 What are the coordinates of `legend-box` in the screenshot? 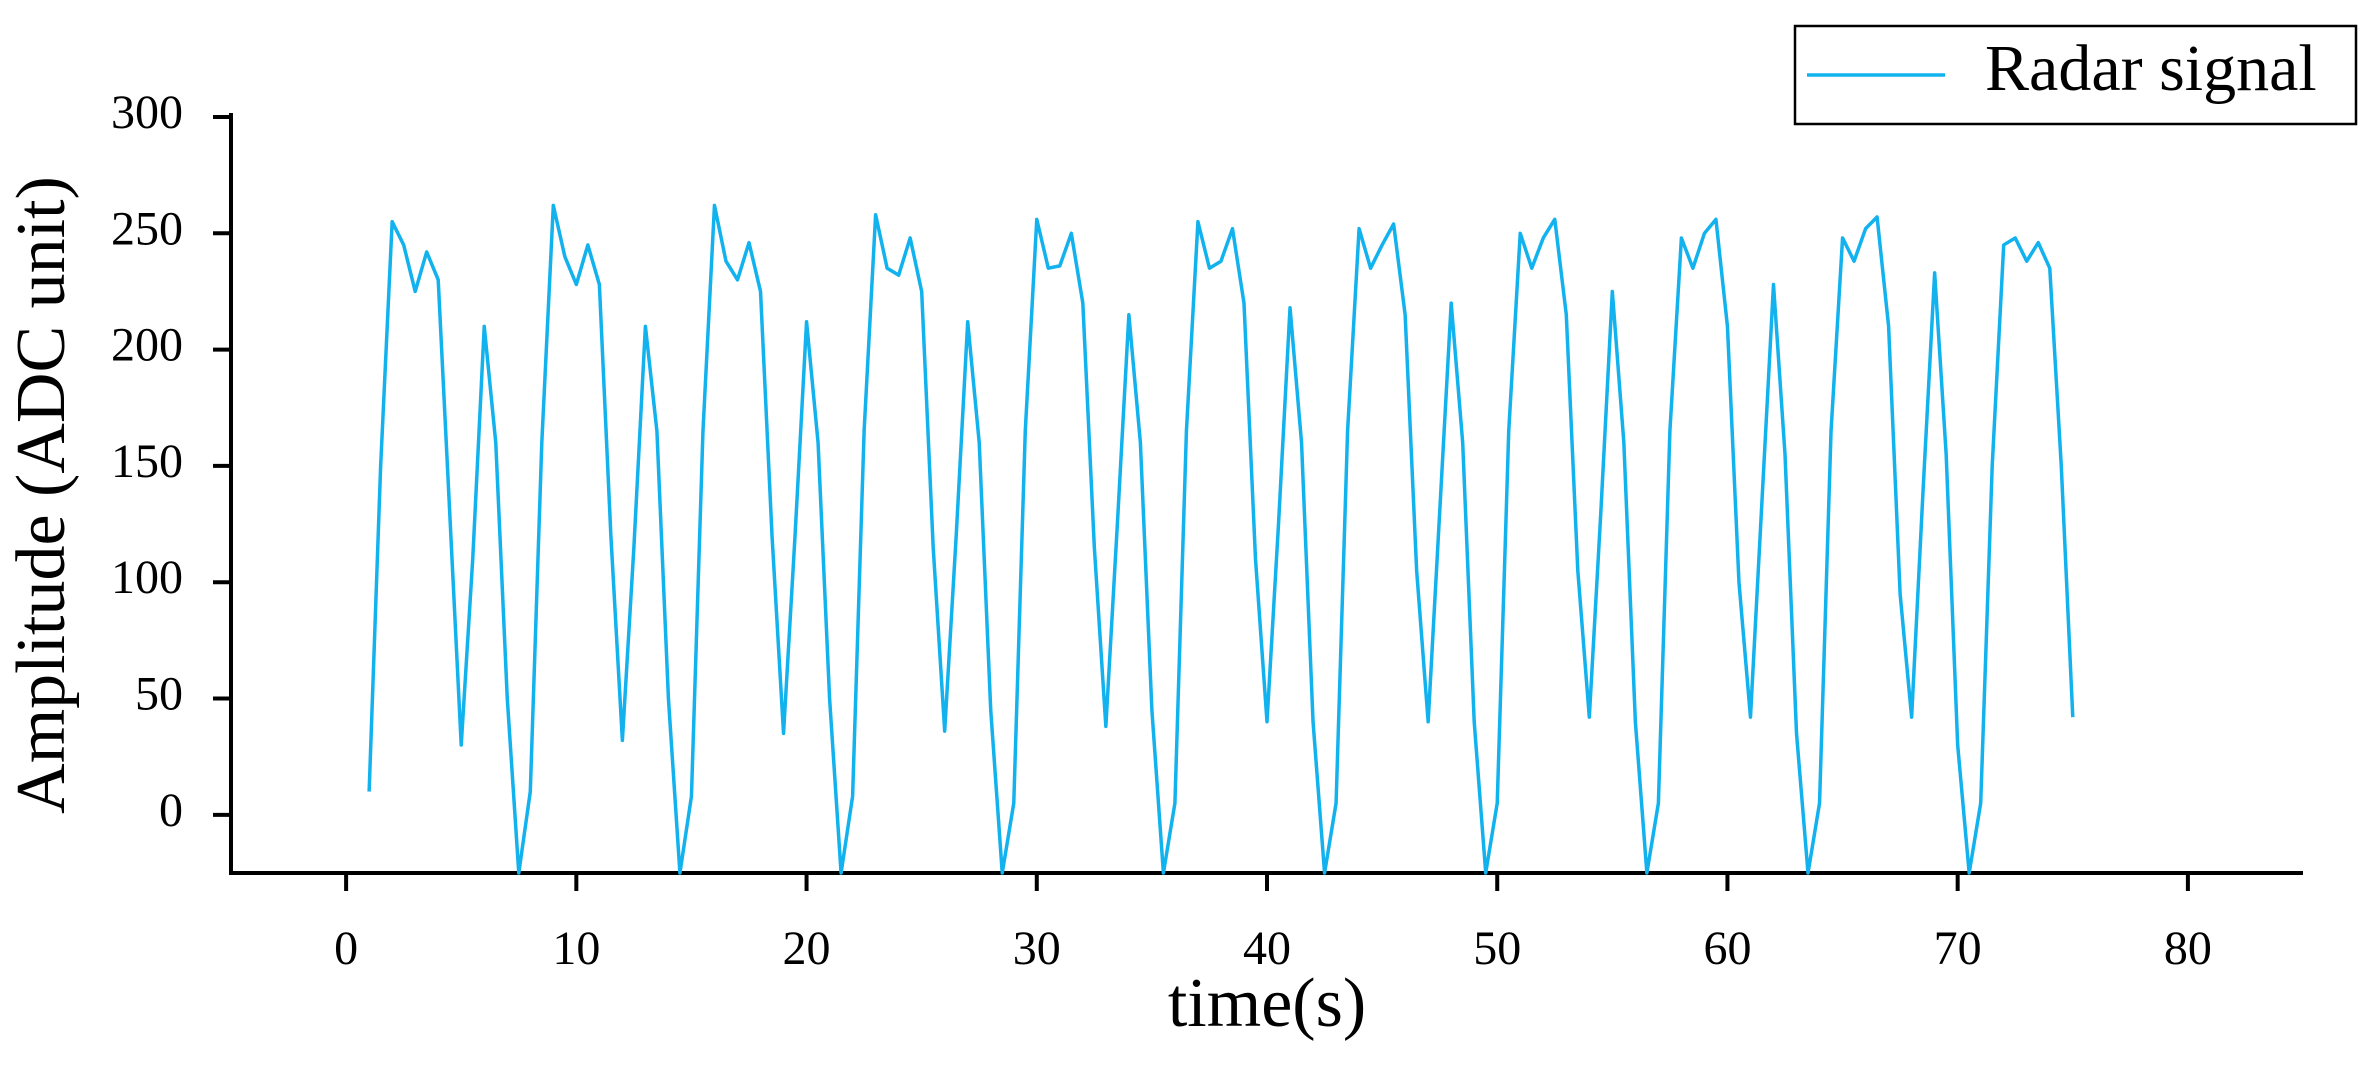 It's located at (2075, 75).